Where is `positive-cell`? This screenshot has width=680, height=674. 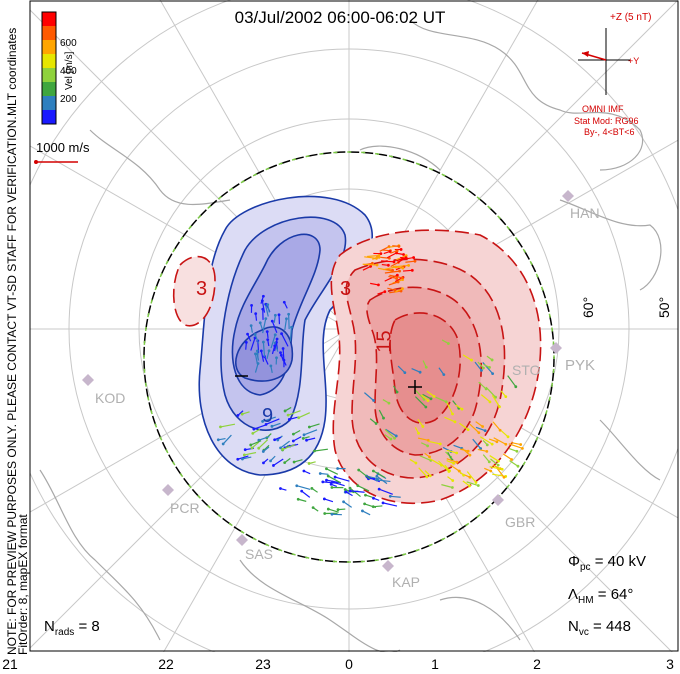
positive-cell is located at coordinates (436, 367).